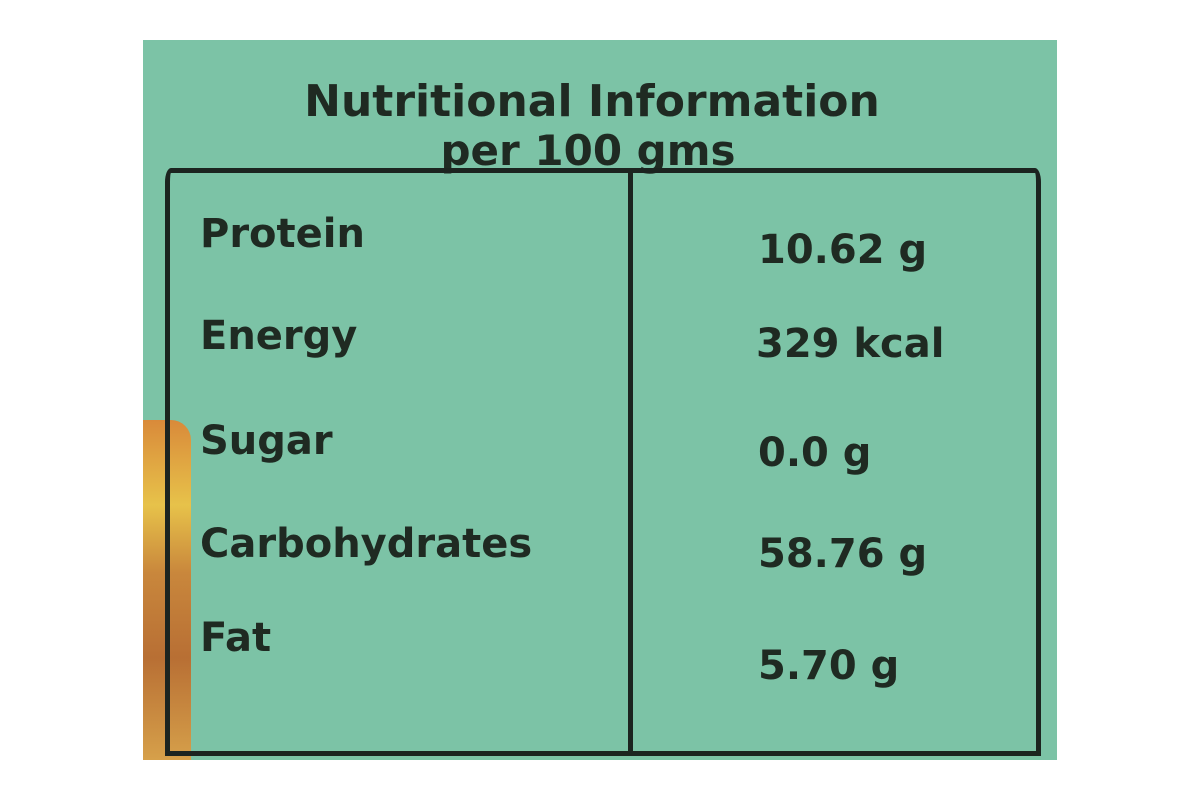  I want to click on nutrient-label: Fat, so click(236, 638).